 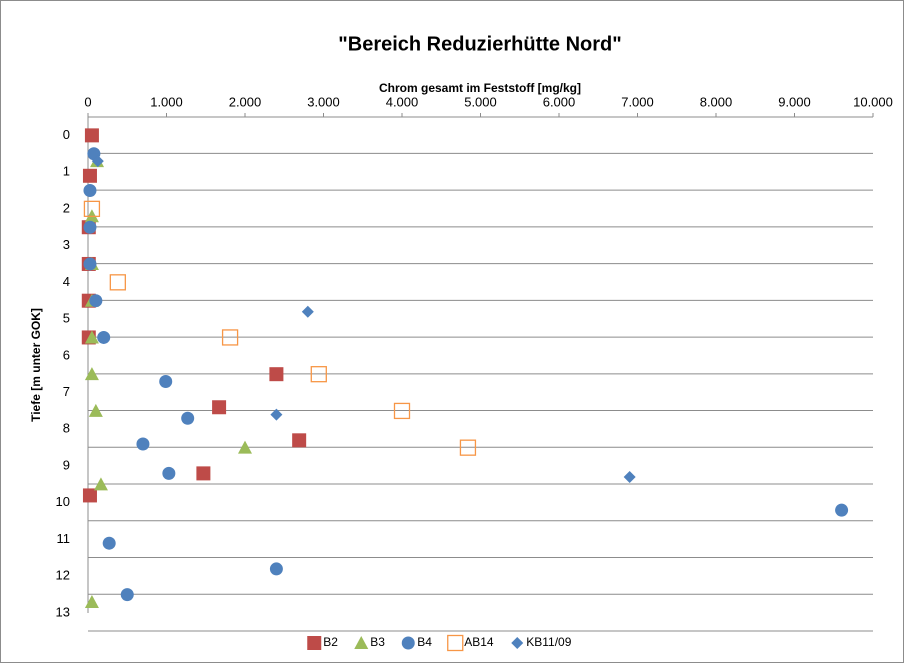 What do you see at coordinates (66, 171) in the screenshot?
I see `y-tick-label: 1` at bounding box center [66, 171].